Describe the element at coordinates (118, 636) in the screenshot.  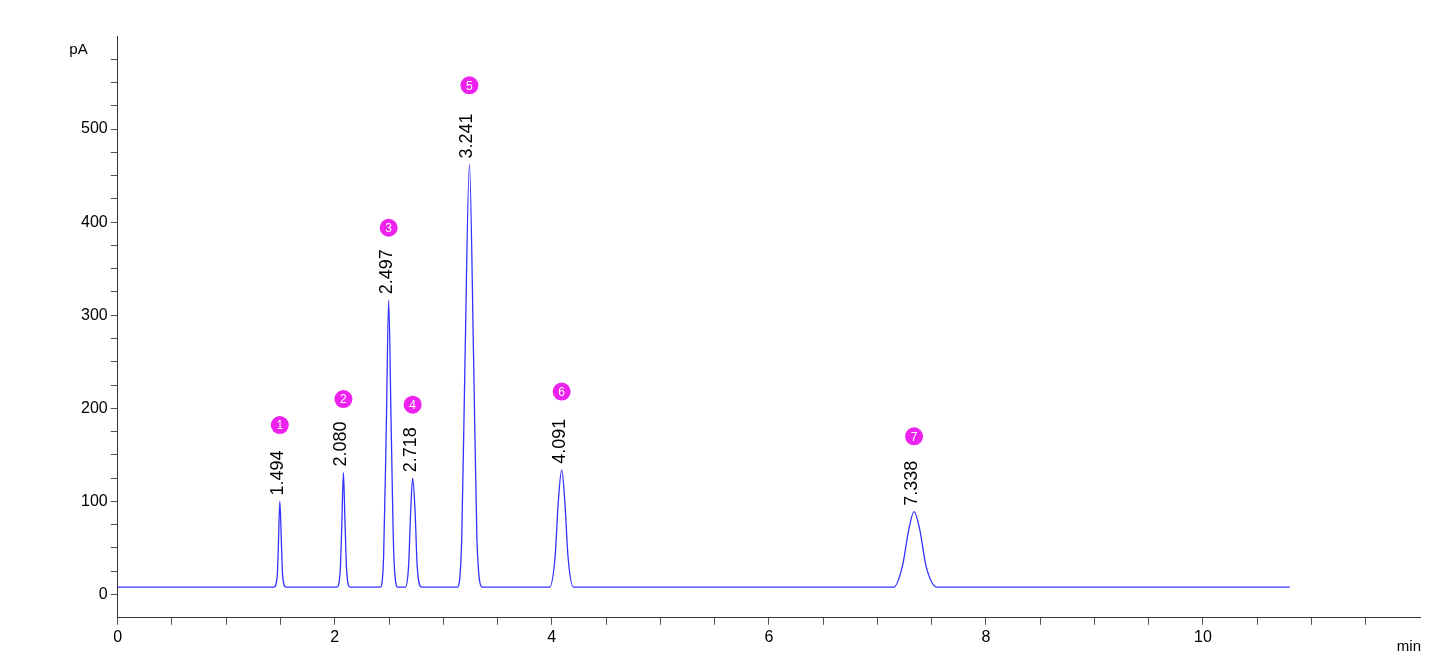
I see `x-tick-label: 0` at that location.